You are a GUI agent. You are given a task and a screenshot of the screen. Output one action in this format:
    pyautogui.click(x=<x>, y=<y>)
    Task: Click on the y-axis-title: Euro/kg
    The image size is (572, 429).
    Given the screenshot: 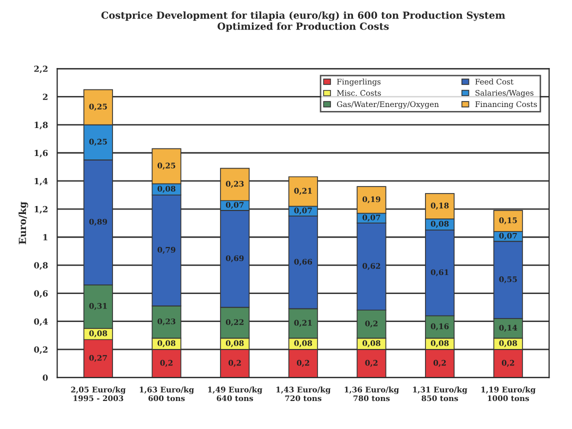 What is the action you would take?
    pyautogui.click(x=23, y=223)
    